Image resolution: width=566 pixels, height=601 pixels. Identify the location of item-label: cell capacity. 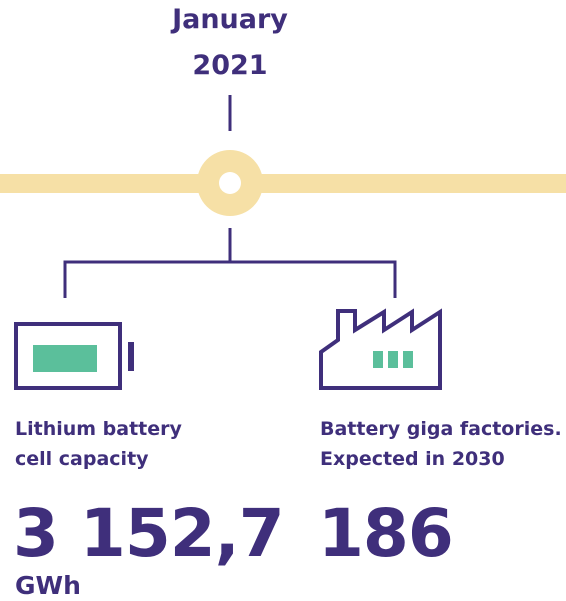
(82, 459).